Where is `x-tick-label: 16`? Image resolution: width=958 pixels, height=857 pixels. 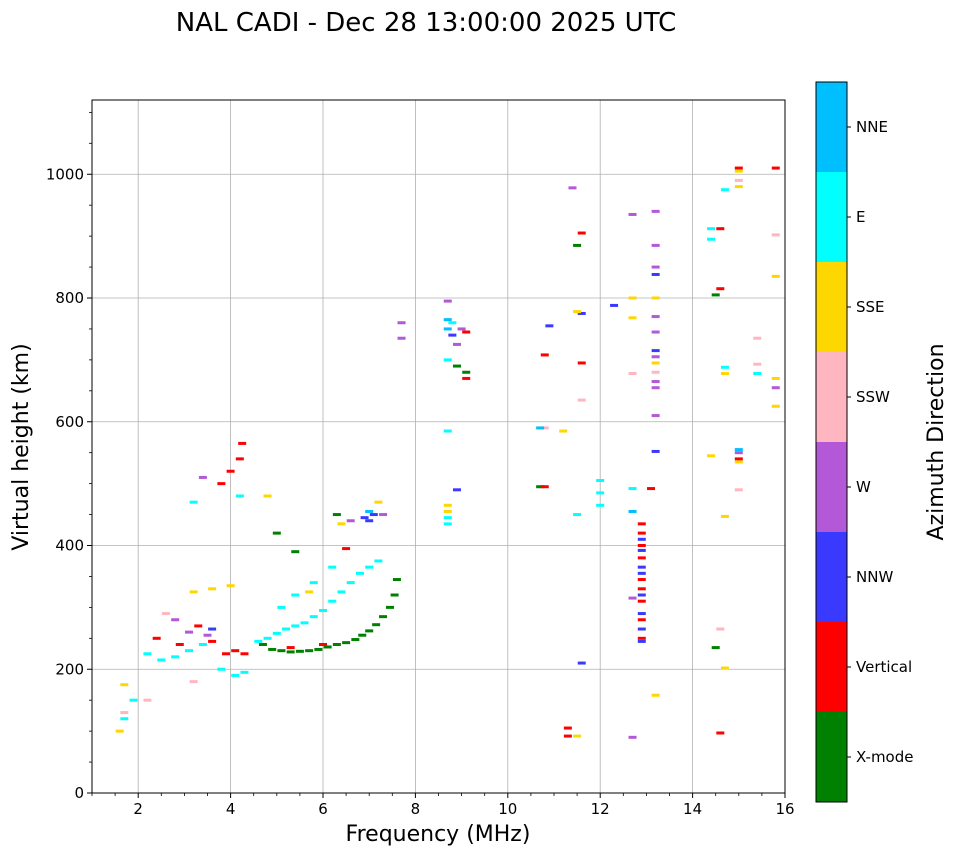 x-tick-label: 16 is located at coordinates (784, 809).